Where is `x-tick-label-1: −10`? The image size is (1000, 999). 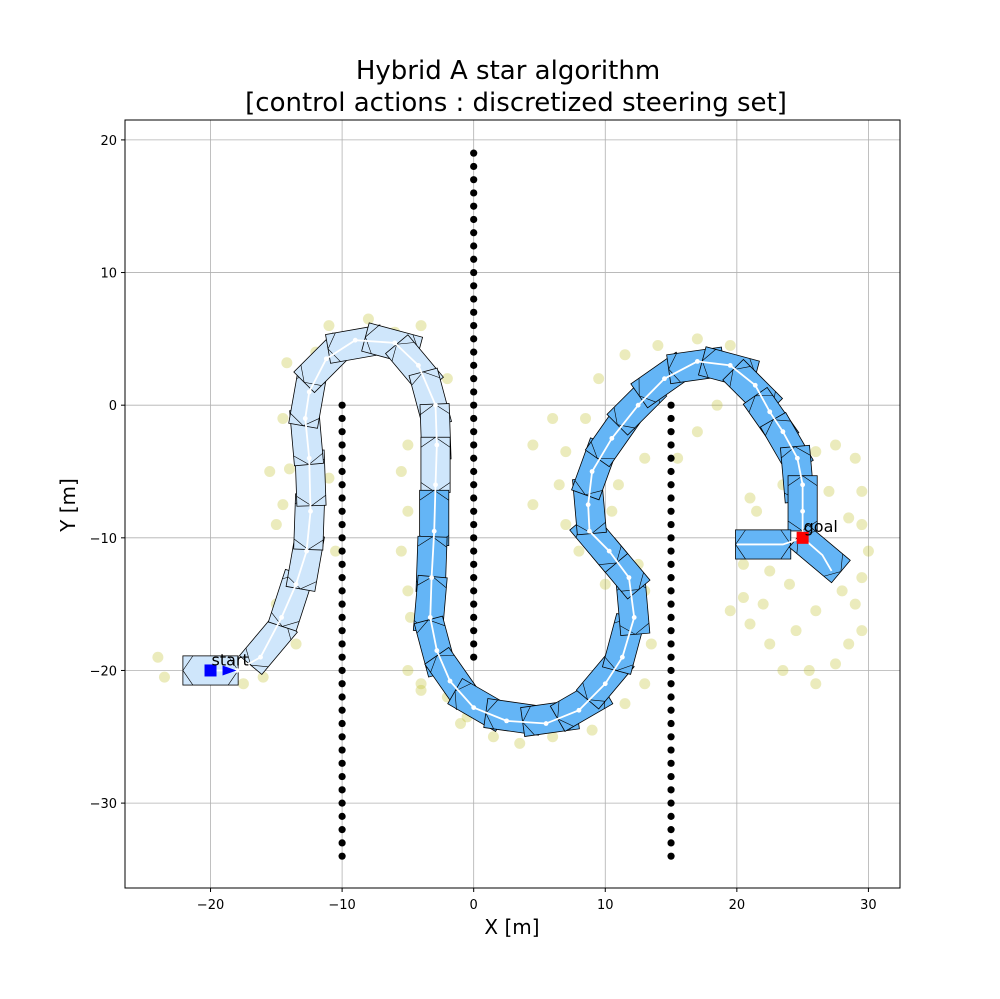
x-tick-label-1: −10 is located at coordinates (341, 905).